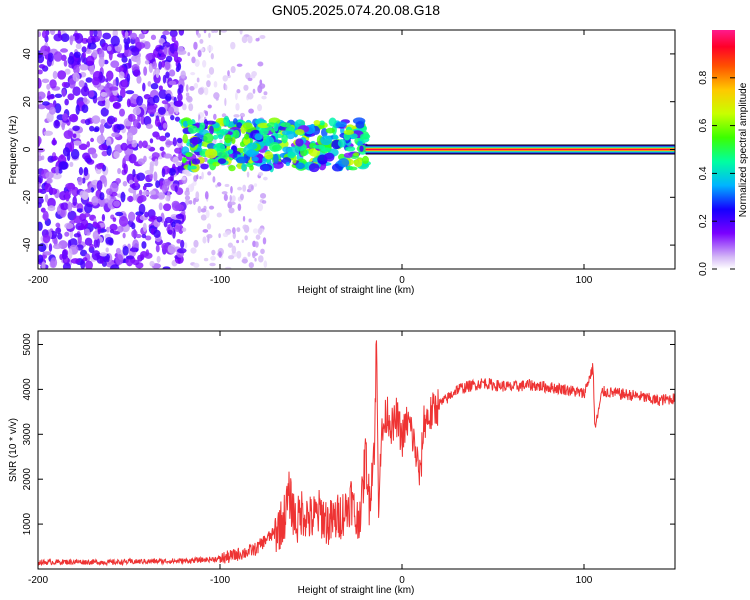  Describe the element at coordinates (356, 10) in the screenshot. I see `figure-title: GN05.2025.074.20.08.G18` at that location.